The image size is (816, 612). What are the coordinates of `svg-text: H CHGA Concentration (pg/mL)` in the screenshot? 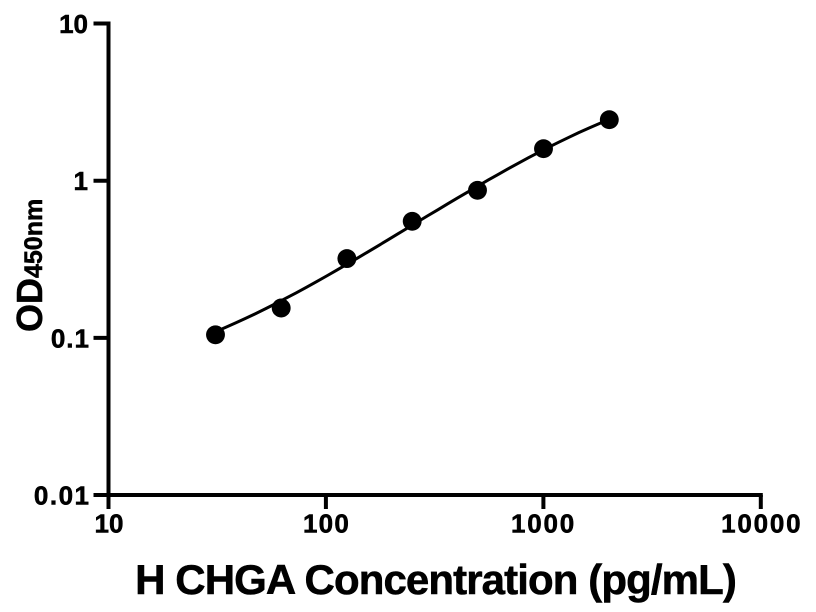 It's located at (435, 579).